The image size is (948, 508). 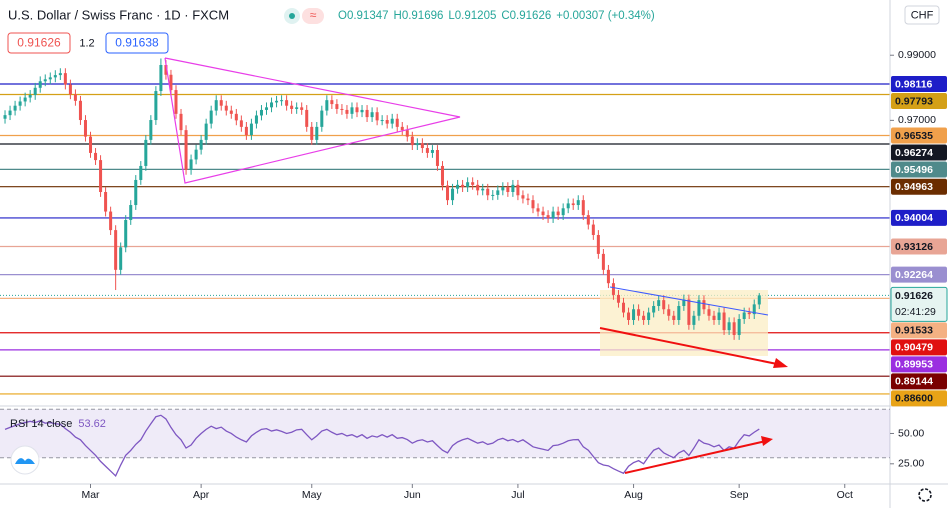 What do you see at coordinates (691, 346) in the screenshot?
I see `arrow-line` at bounding box center [691, 346].